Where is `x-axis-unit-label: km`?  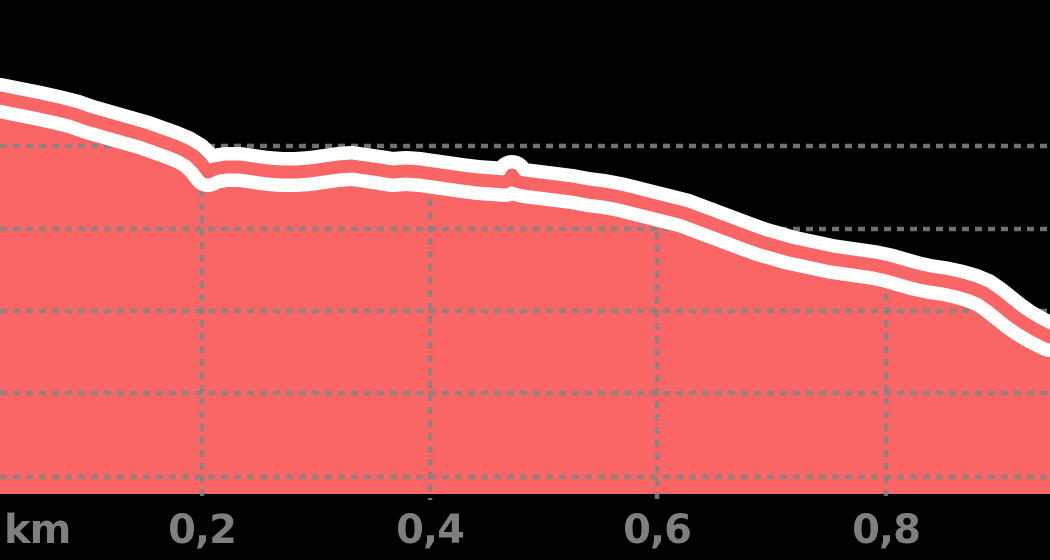 x-axis-unit-label: km is located at coordinates (37, 530).